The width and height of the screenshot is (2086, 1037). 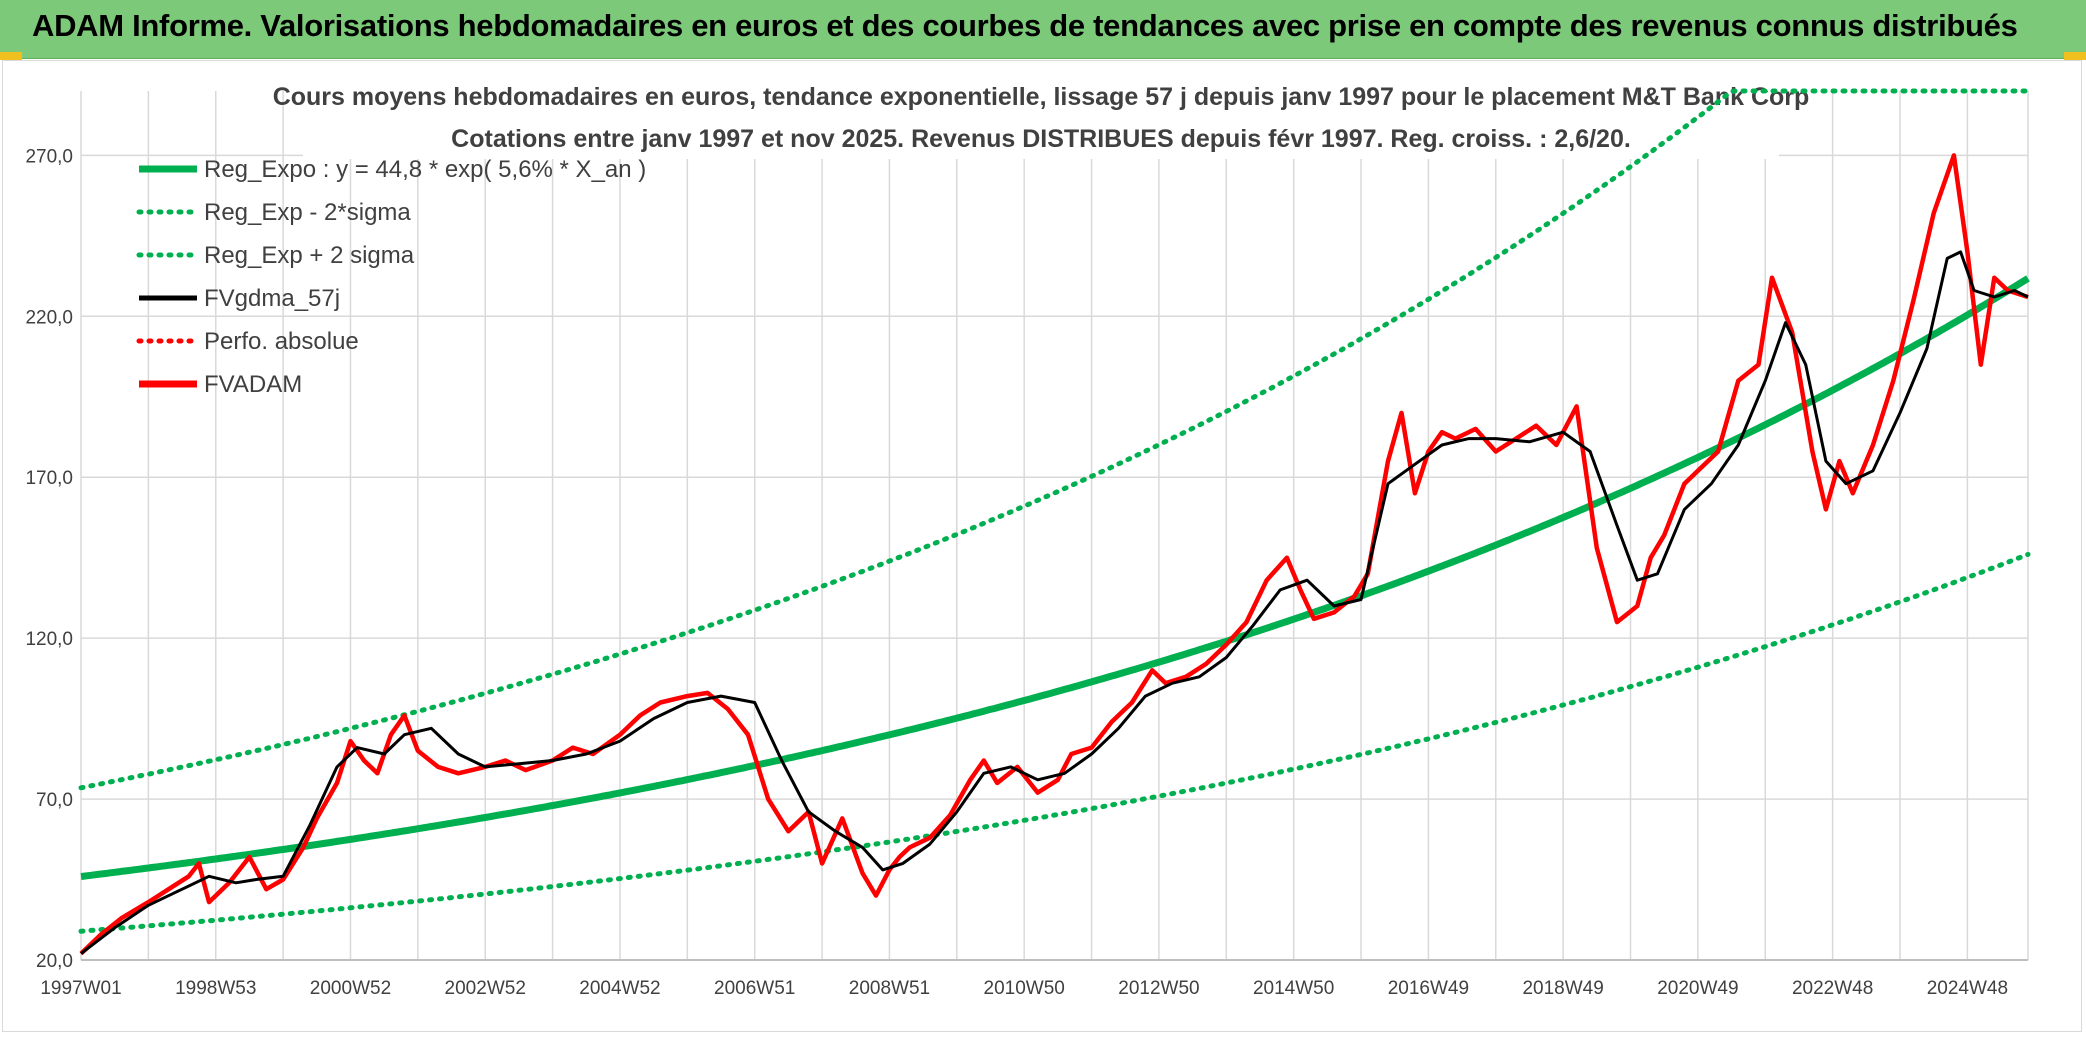 What do you see at coordinates (309, 255) in the screenshot?
I see `legend-label: Reg_Exp + 2 sigma` at bounding box center [309, 255].